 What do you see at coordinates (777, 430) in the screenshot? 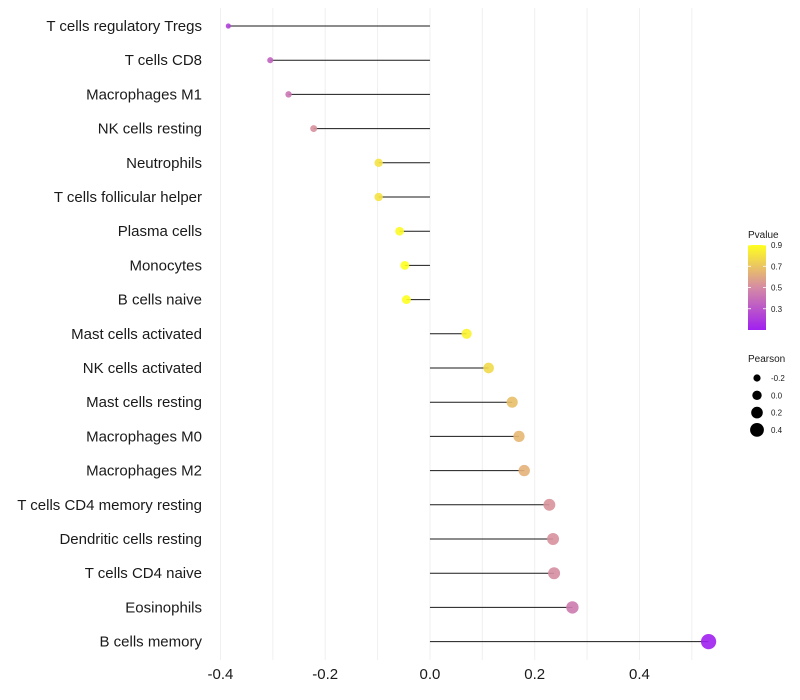
I see `size-legend-label: 0.4` at bounding box center [777, 430].